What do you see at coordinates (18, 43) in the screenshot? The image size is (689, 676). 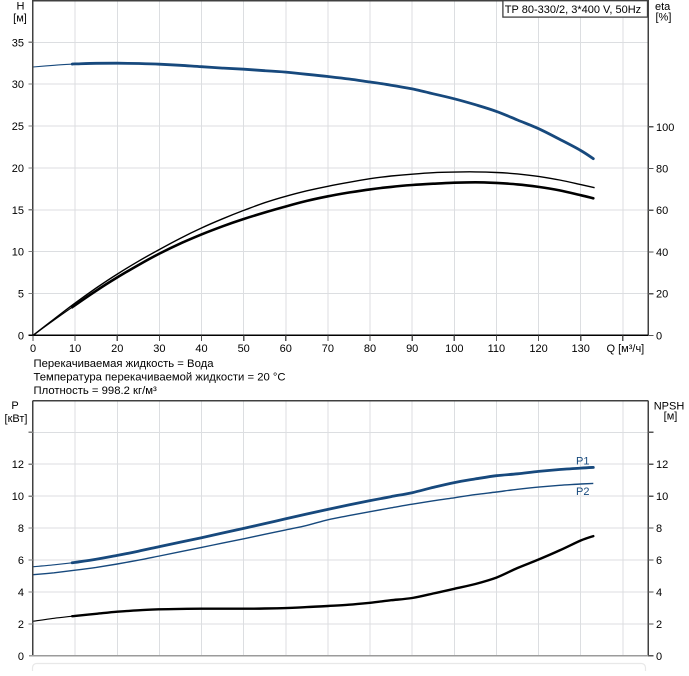 I see `svg-text: 35` at bounding box center [18, 43].